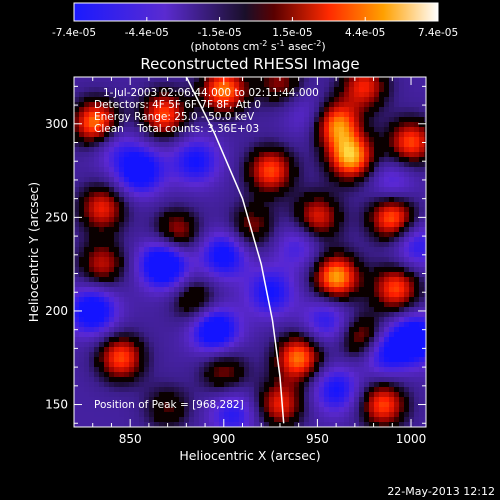 The height and width of the screenshot is (500, 500). What do you see at coordinates (56, 405) in the screenshot?
I see `y-tick-label: 150` at bounding box center [56, 405].